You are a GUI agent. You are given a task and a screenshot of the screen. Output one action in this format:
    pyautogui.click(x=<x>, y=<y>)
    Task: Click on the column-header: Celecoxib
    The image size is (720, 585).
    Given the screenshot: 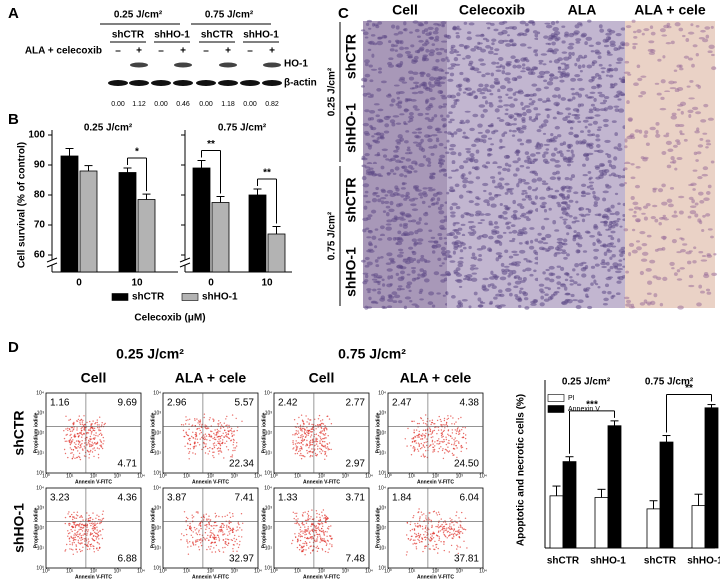 What is the action you would take?
    pyautogui.click(x=492, y=10)
    